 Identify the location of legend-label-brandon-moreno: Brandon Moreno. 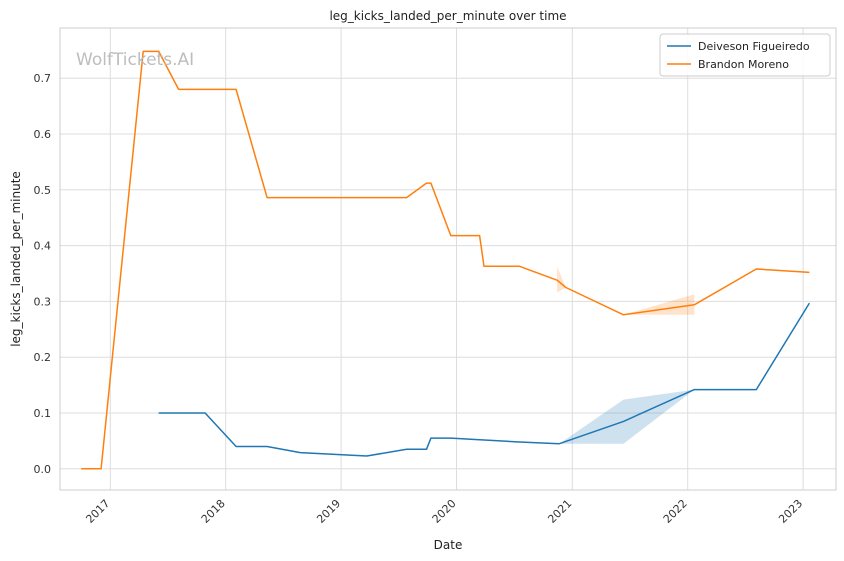
(743, 64).